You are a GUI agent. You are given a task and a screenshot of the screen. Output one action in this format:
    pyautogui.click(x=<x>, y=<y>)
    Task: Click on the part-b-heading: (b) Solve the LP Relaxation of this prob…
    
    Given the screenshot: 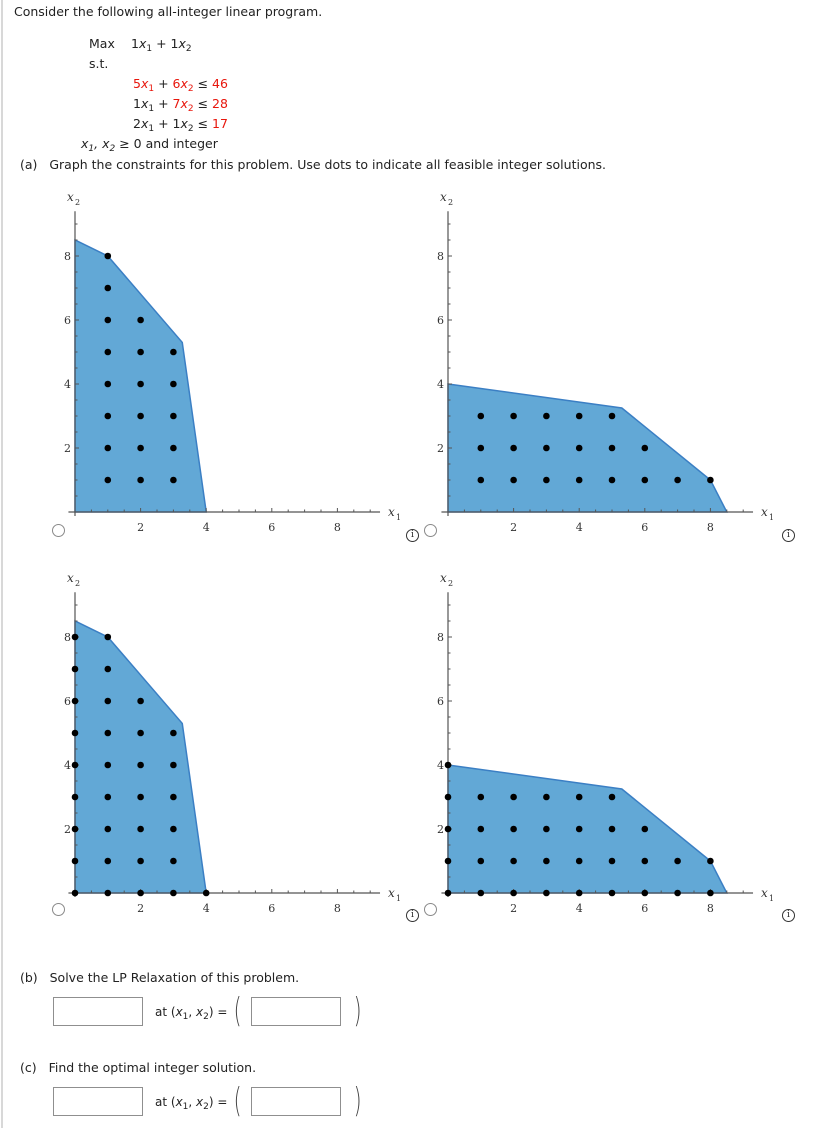 What is the action you would take?
    pyautogui.click(x=159, y=977)
    